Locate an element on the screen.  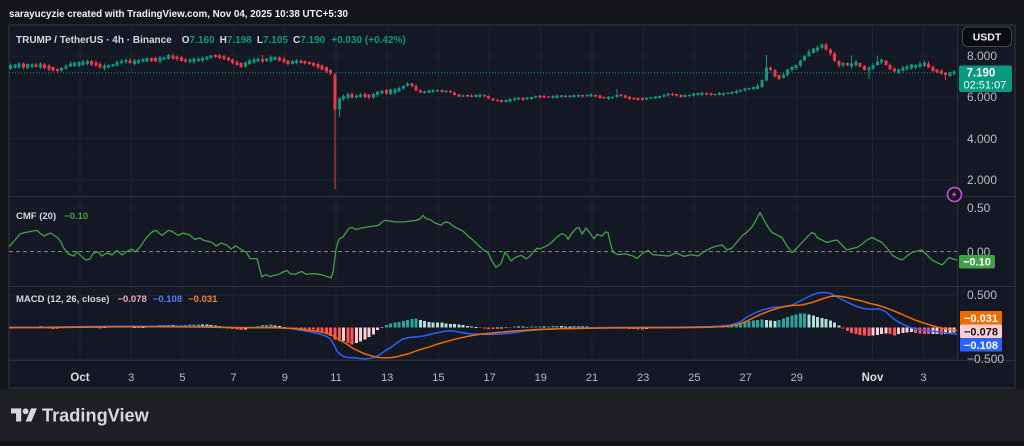
svg-text: 15 is located at coordinates (438, 378).